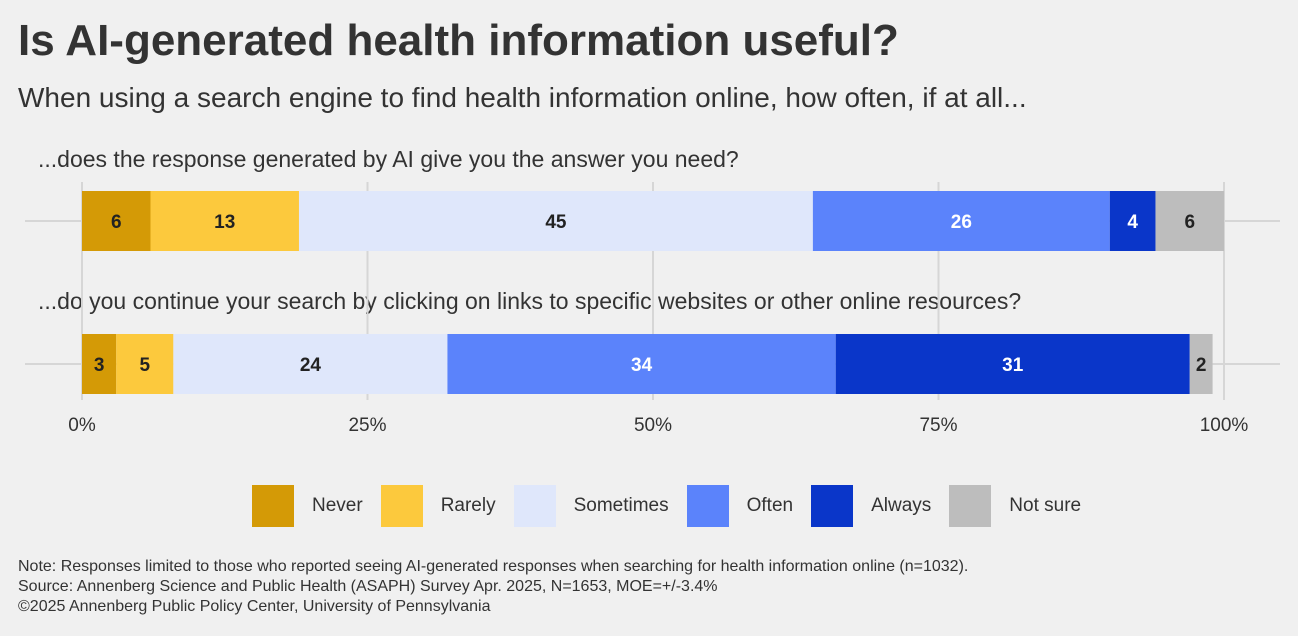 This screenshot has width=1298, height=636. What do you see at coordinates (653, 425) in the screenshot?
I see `x-tick-label-2: 50%` at bounding box center [653, 425].